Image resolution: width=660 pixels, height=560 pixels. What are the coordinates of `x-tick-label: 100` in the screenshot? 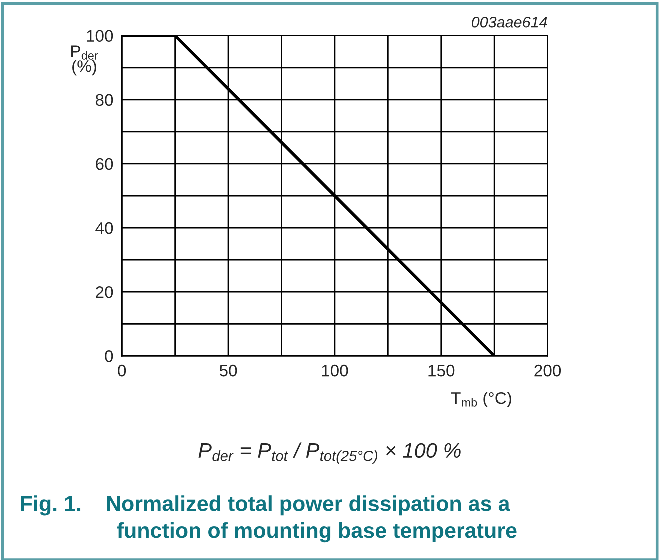 It's located at (335, 370).